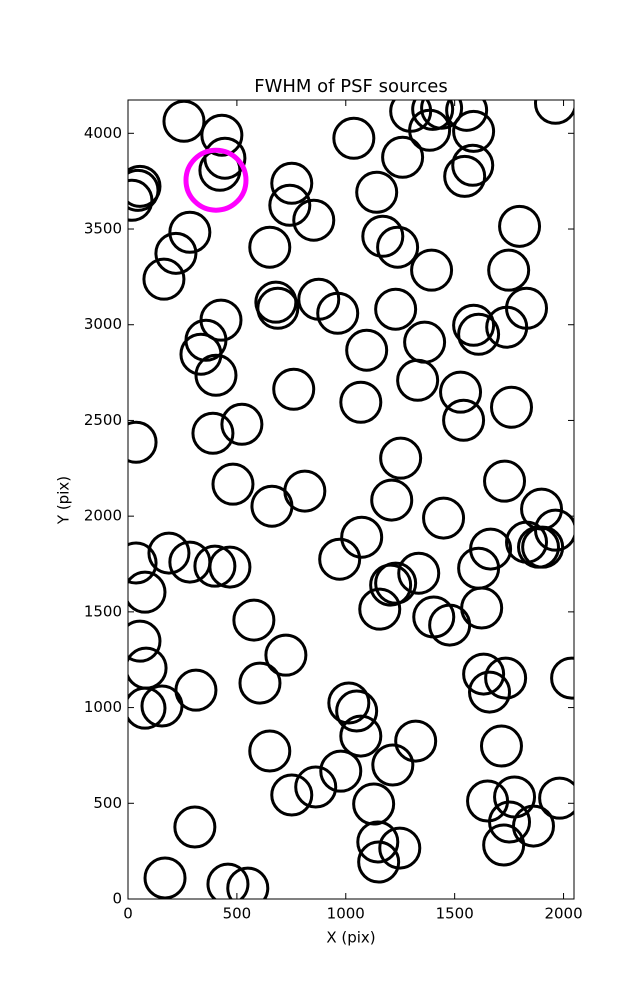 Image resolution: width=637 pixels, height=1000 pixels. What do you see at coordinates (103, 611) in the screenshot?
I see `y-tick-label: 1500` at bounding box center [103, 611].